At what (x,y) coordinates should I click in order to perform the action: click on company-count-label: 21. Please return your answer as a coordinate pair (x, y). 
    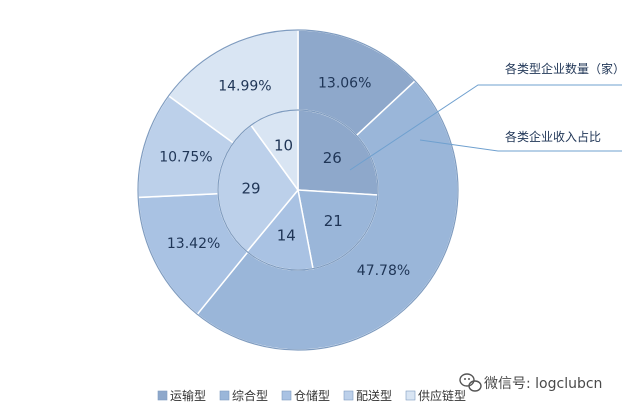
    Looking at the image, I should click on (333, 221).